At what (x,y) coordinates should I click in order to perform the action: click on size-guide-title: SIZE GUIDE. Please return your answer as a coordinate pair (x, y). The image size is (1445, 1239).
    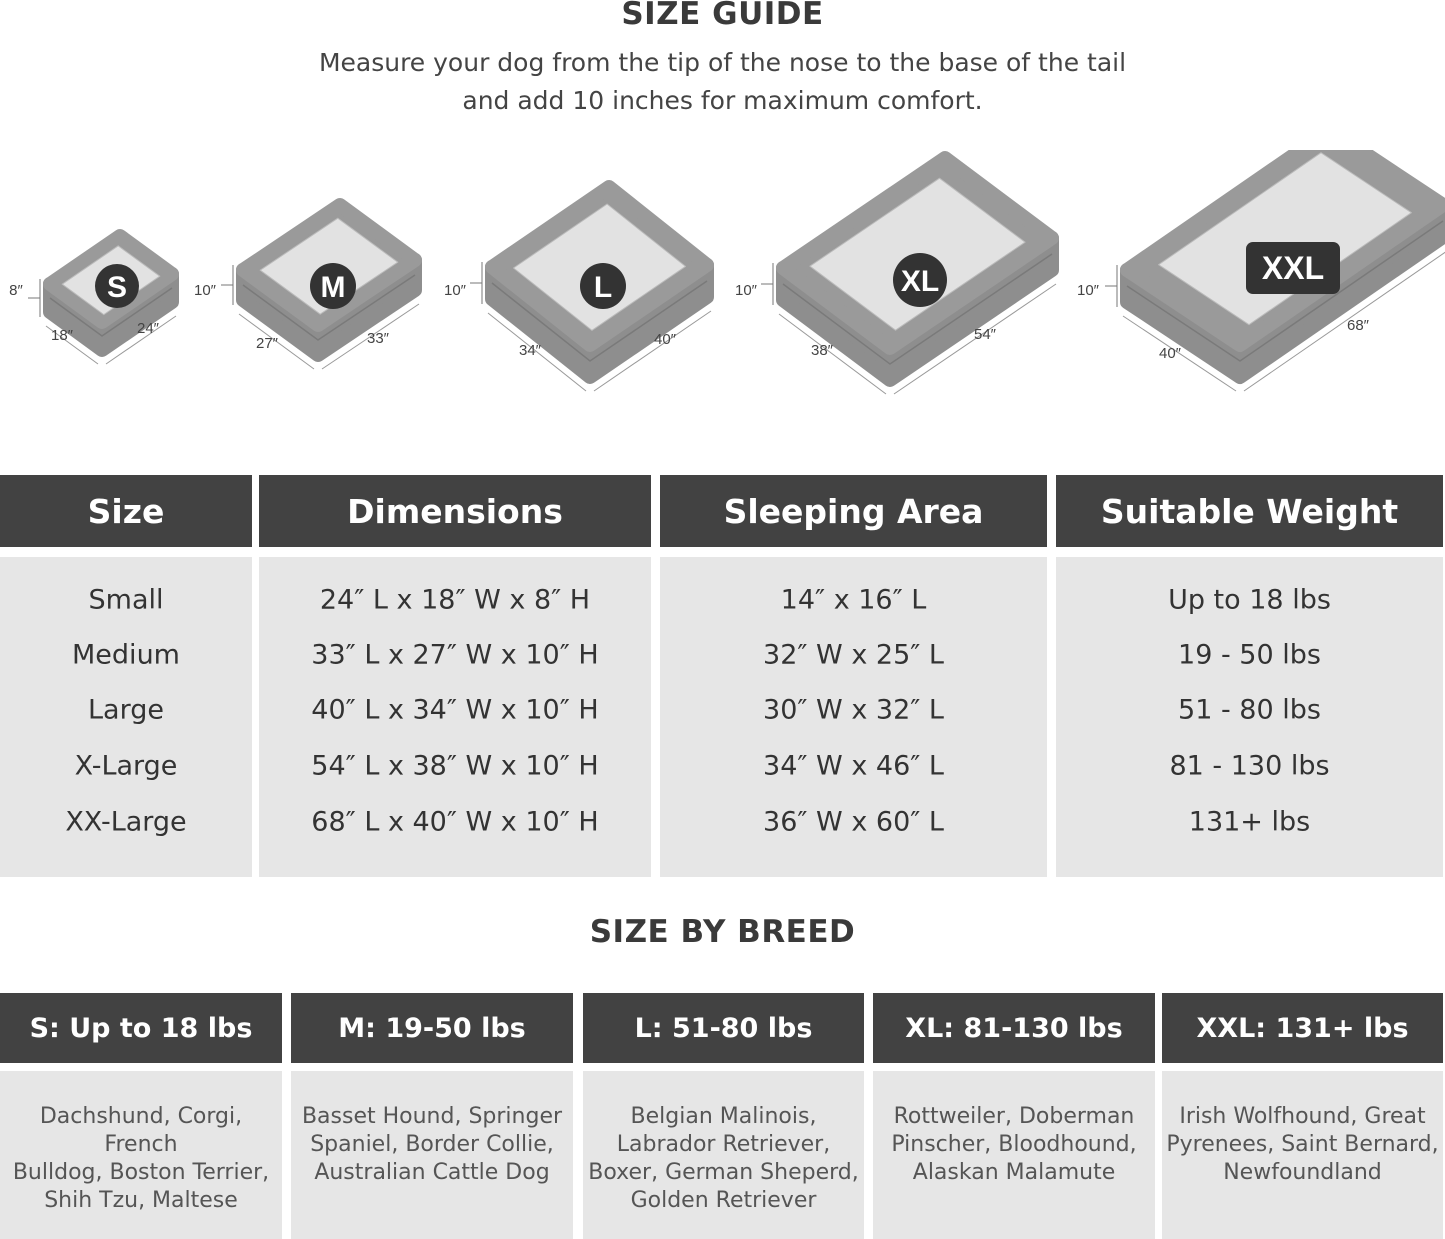
    Looking at the image, I should click on (722, 16).